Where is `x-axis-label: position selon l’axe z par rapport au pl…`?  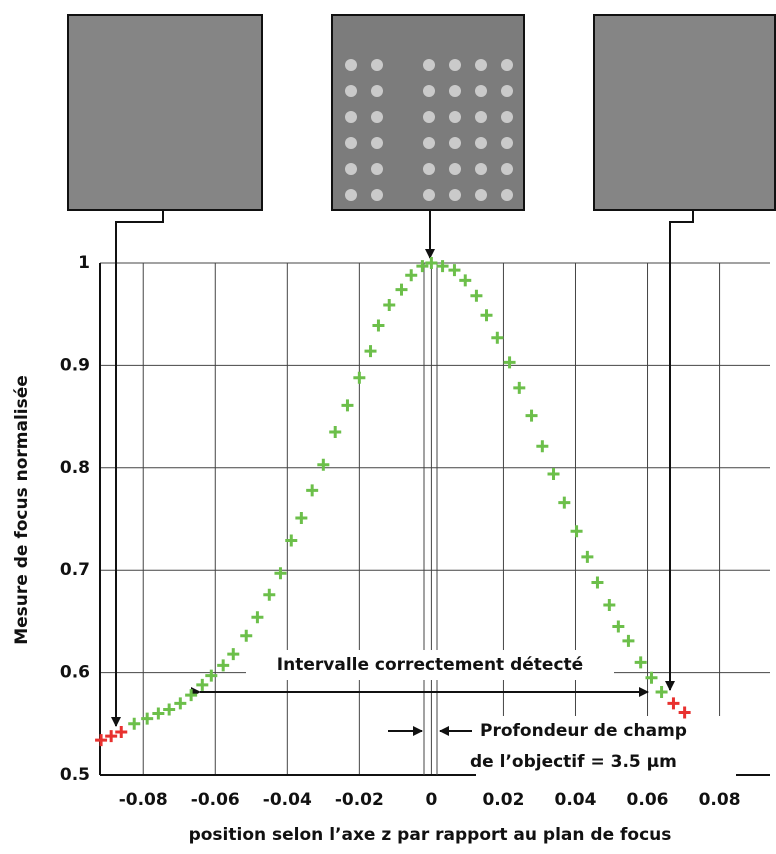 x-axis-label: position selon l’axe z par rapport au pl… is located at coordinates (430, 835).